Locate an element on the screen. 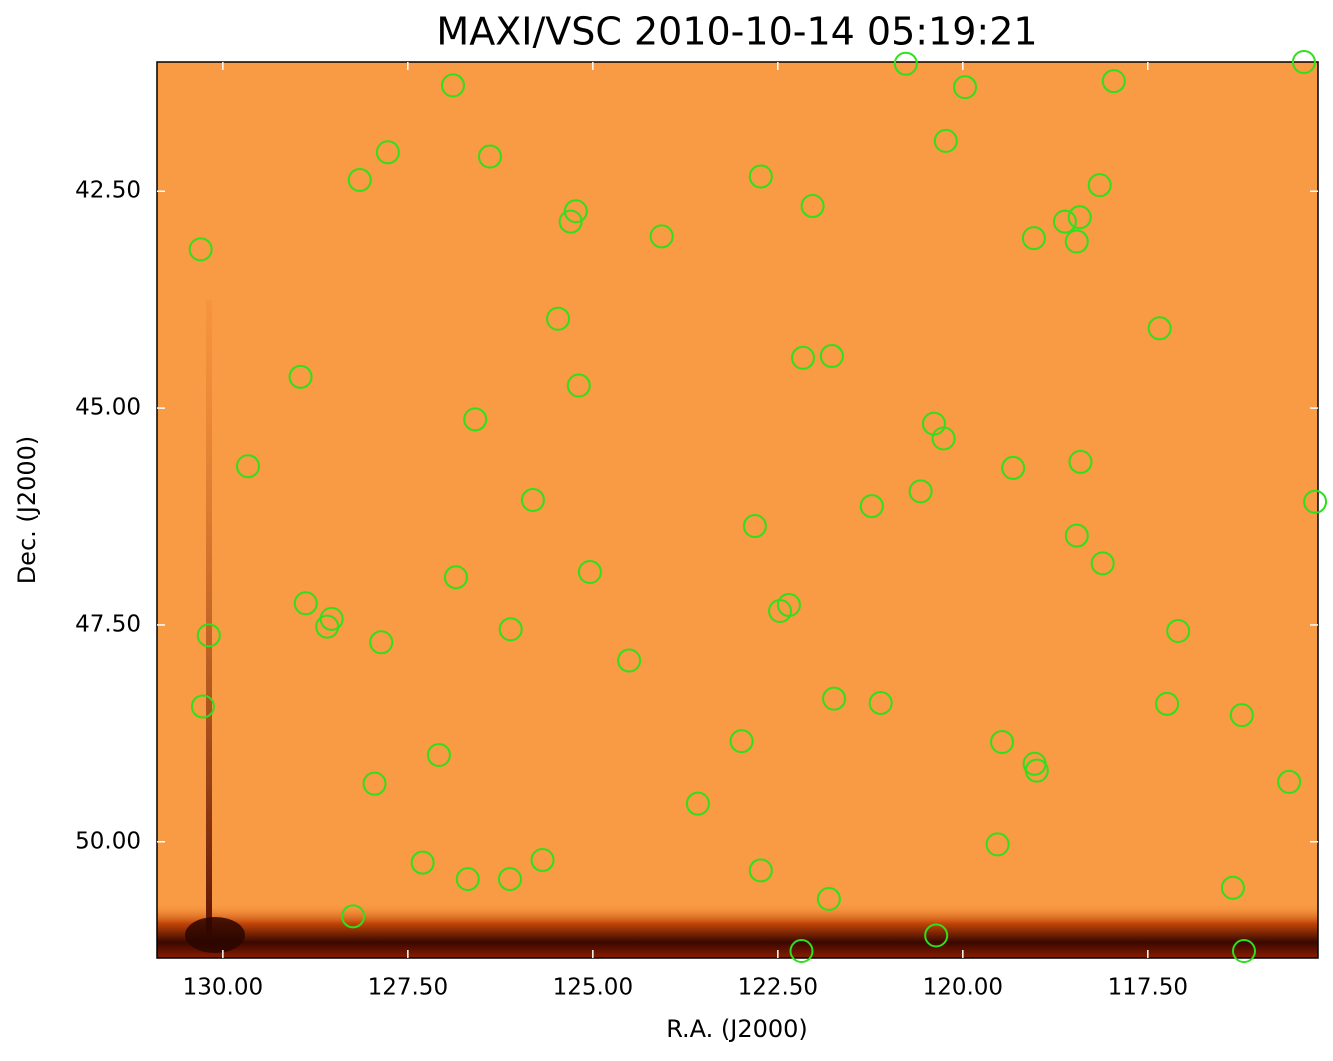 The image size is (1333, 1061). y-tick-label: 42.50 is located at coordinates (108, 191).